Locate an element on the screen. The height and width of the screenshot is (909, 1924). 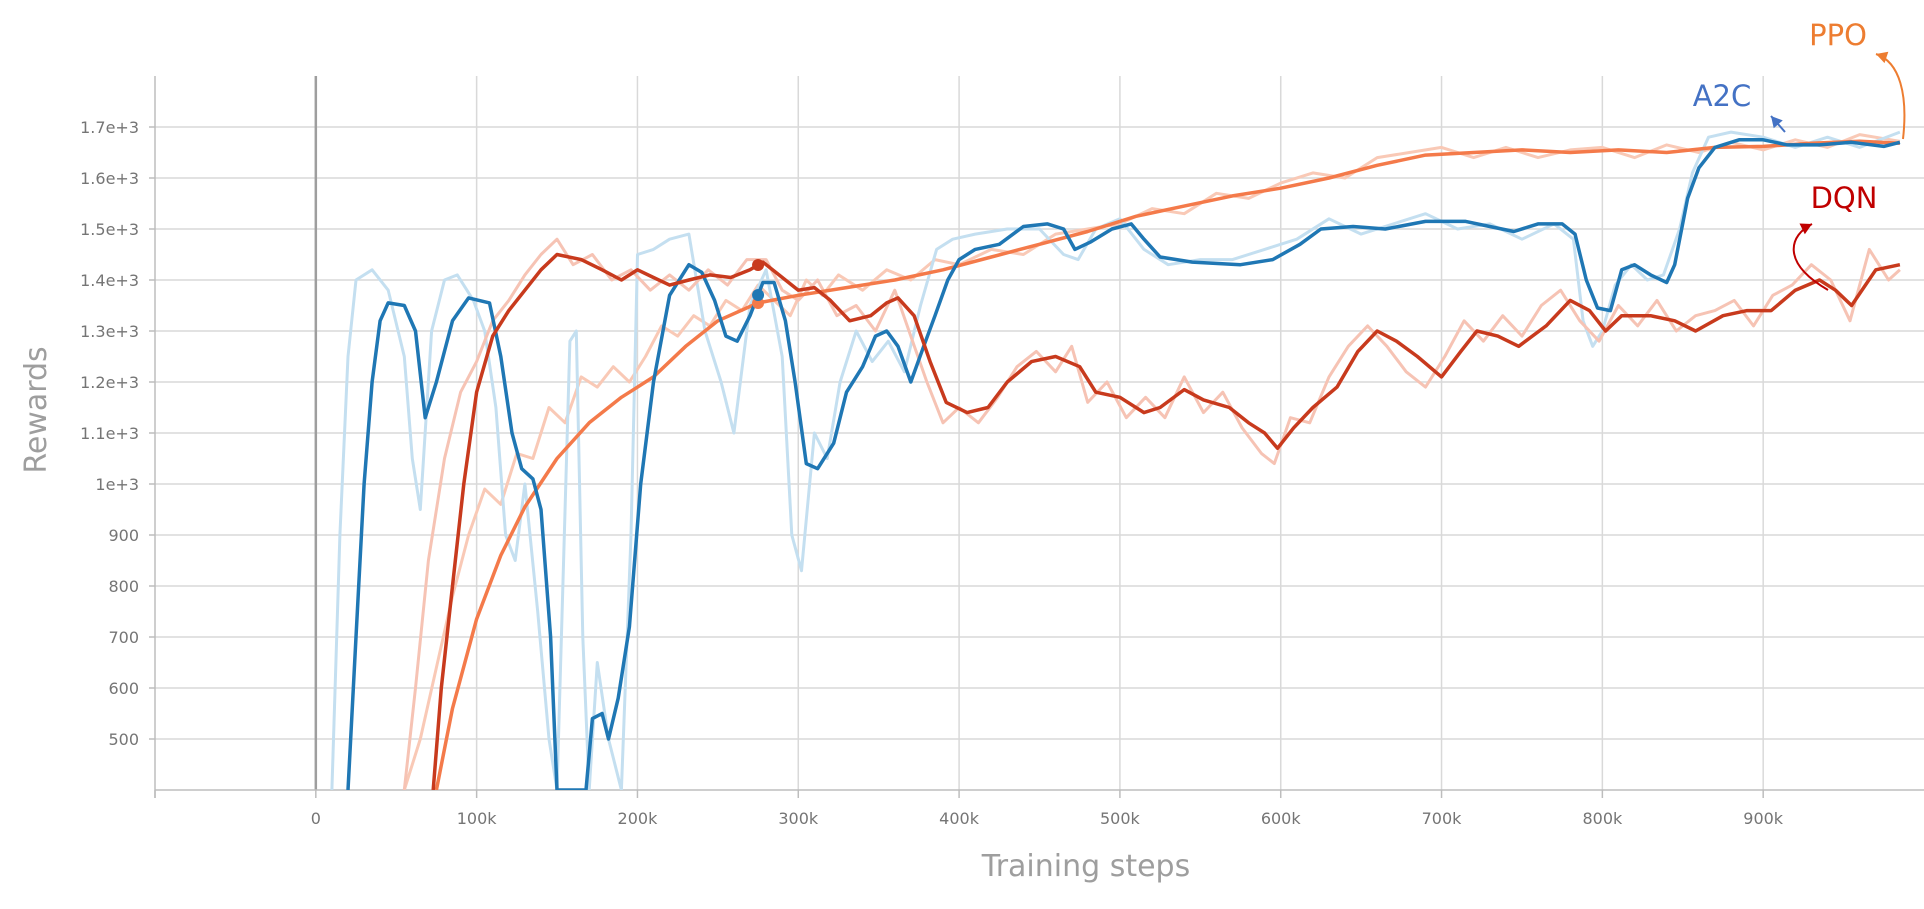
y-tick-label: 500 is located at coordinates (123, 739).